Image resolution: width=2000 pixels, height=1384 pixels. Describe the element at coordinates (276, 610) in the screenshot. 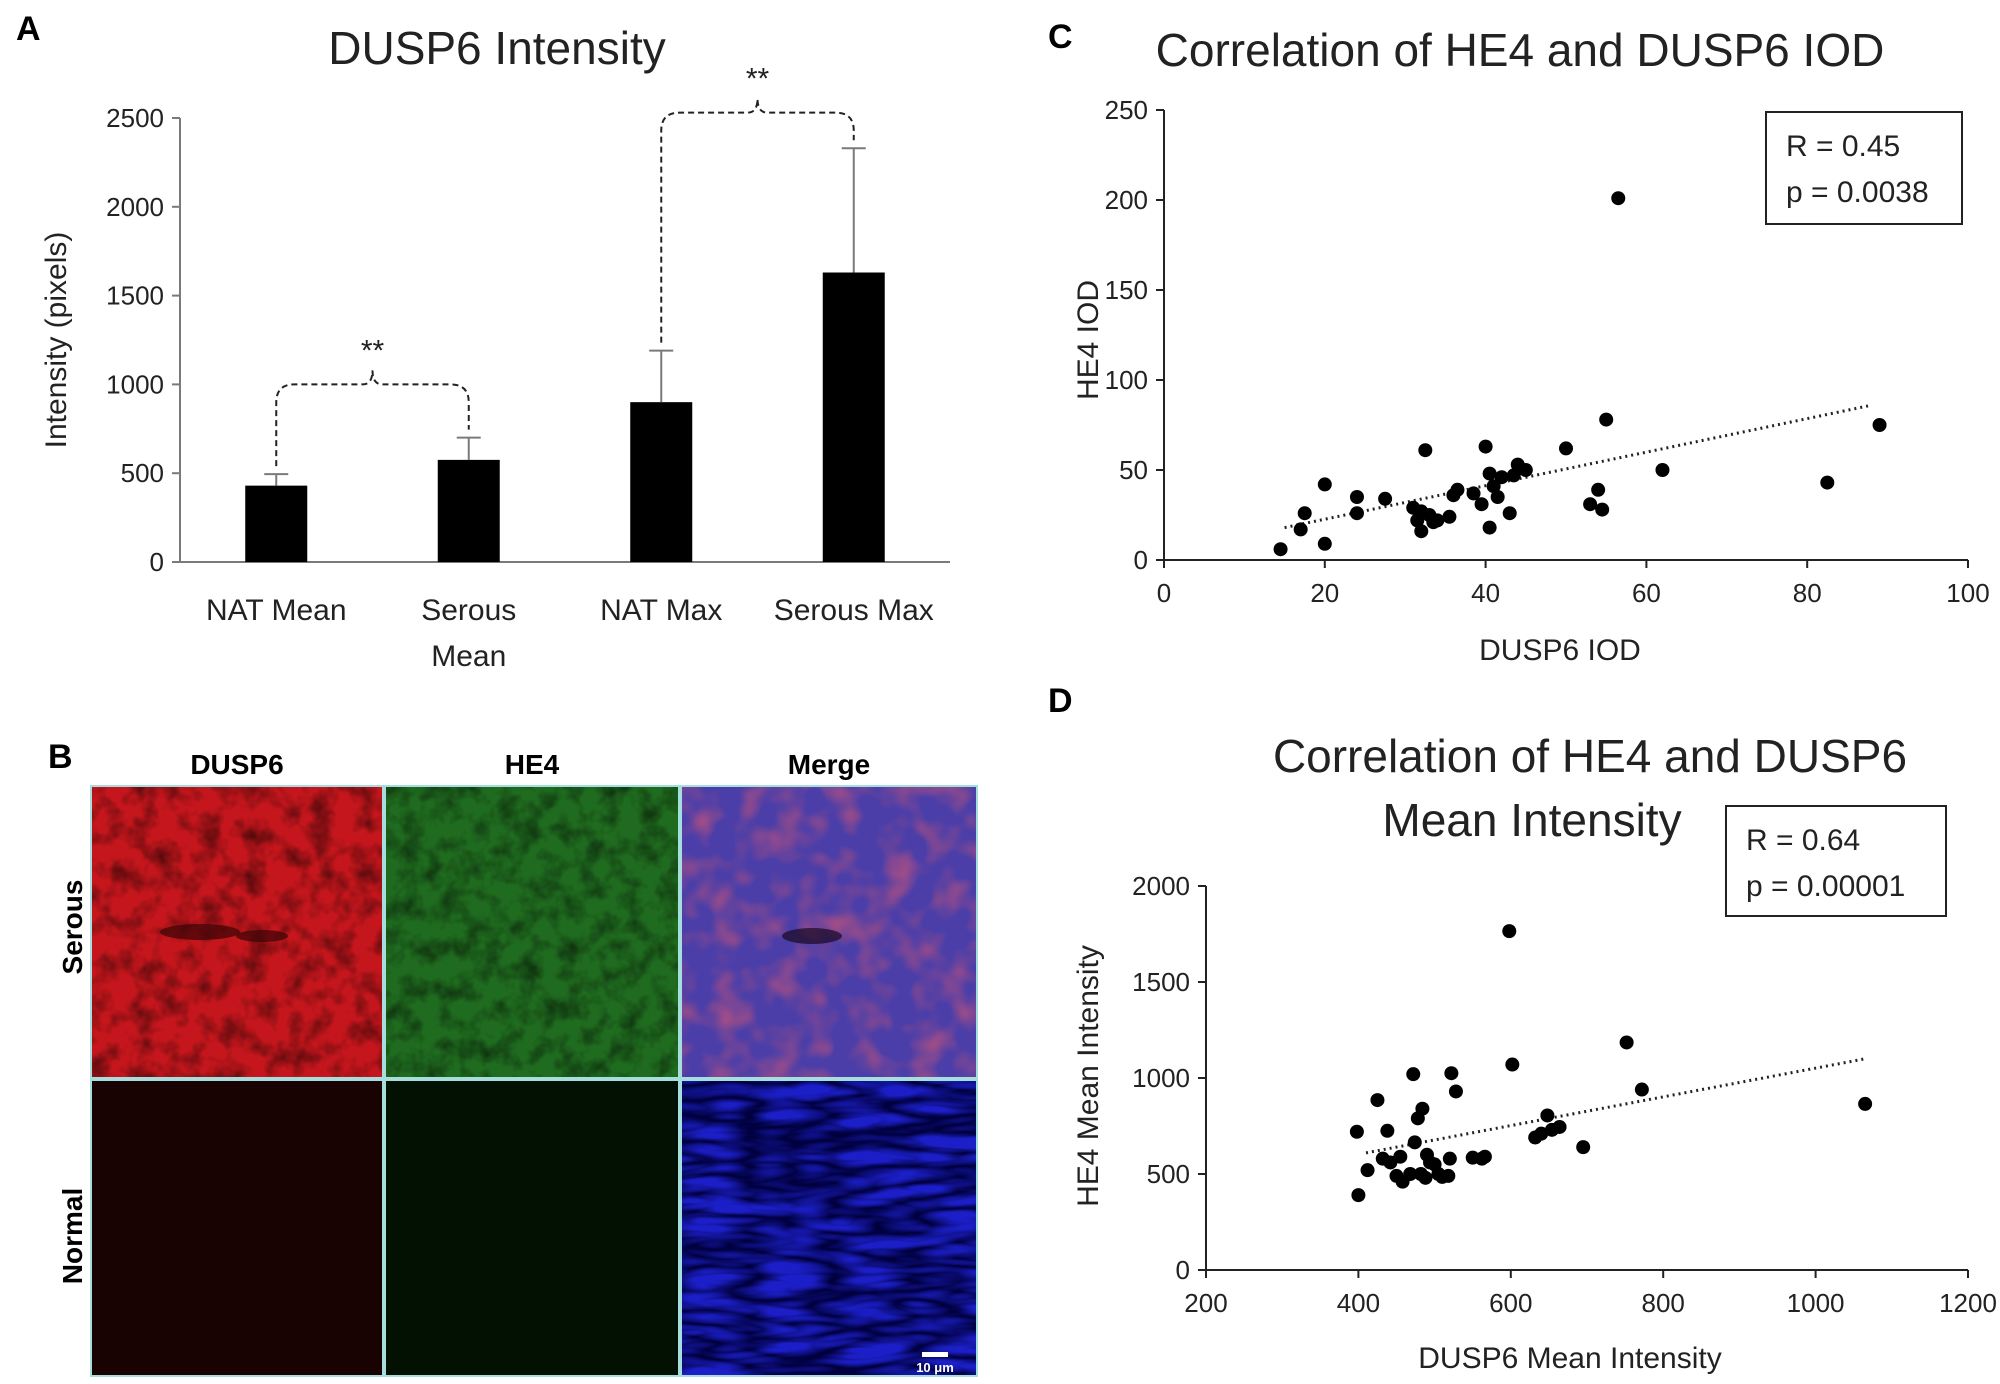

I see `chart-a-category-label: NAT Mean` at that location.